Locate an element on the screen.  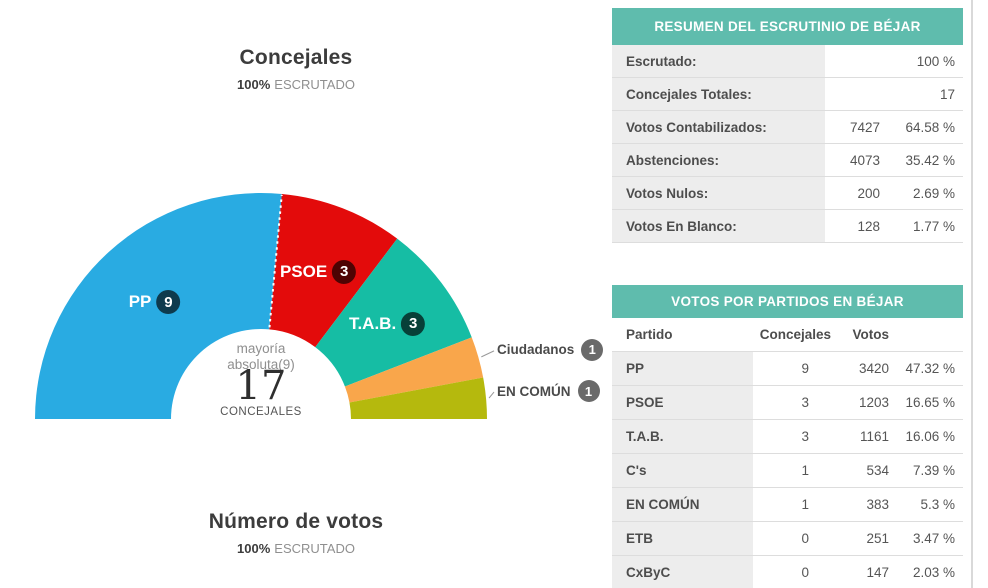
concejales-escrutado: 100% ESCRUTADO is located at coordinates (296, 84).